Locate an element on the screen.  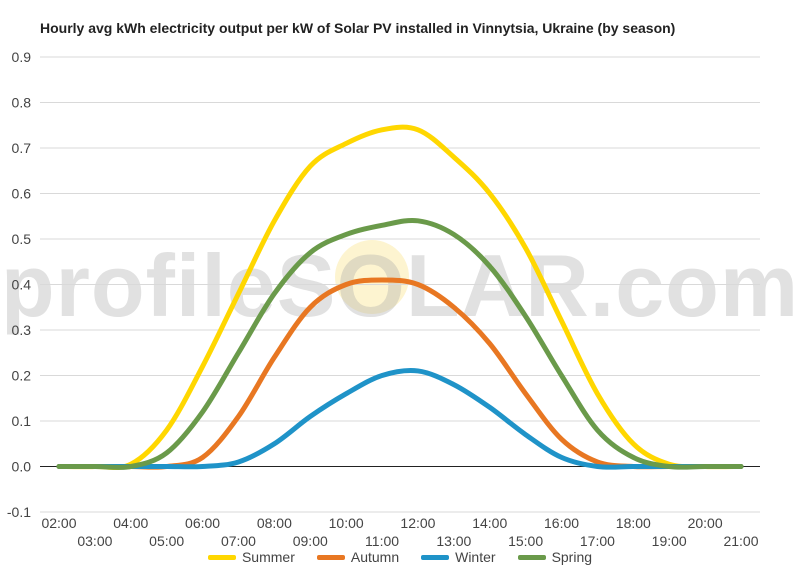
x-tick-label: 19:00 is located at coordinates (669, 541).